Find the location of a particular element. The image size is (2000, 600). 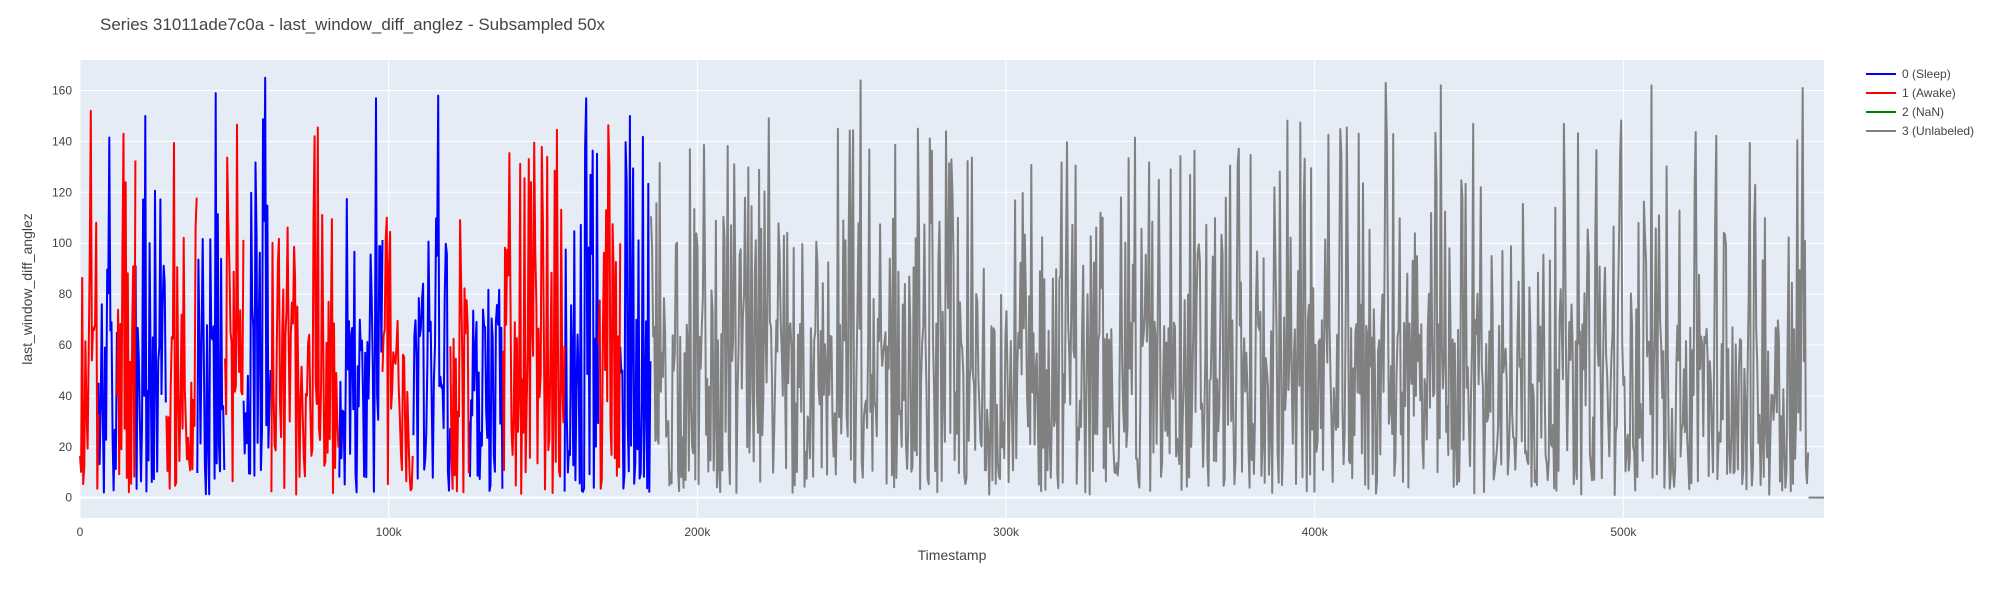

y-tick-label: 60 is located at coordinates (66, 345).